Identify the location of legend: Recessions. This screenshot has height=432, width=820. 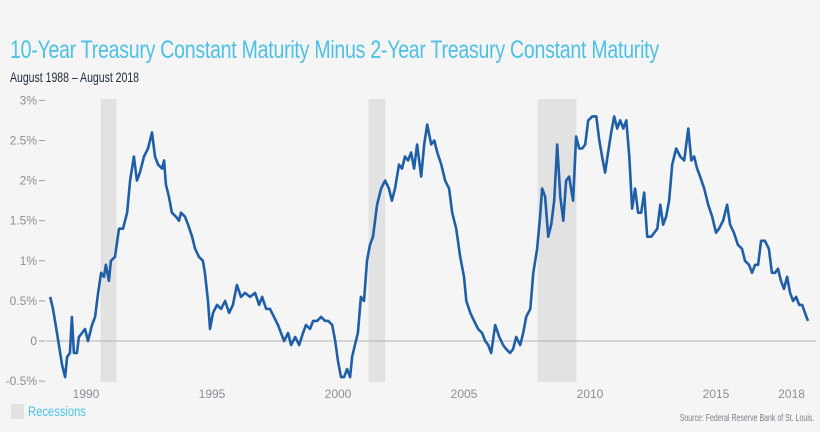
(55, 411).